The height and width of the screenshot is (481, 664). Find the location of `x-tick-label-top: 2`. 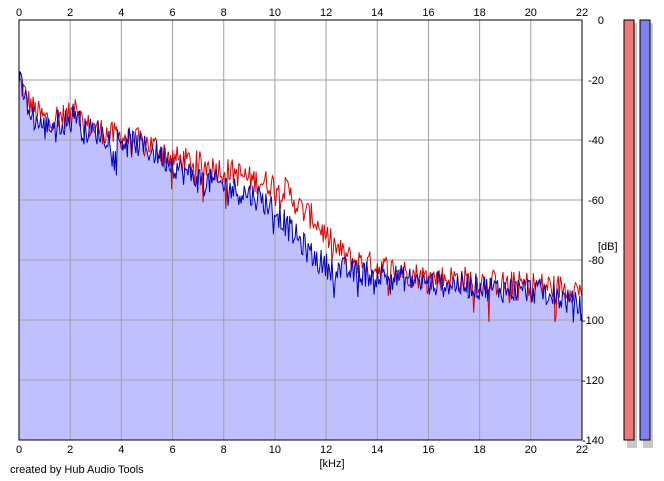

x-tick-label-top: 2 is located at coordinates (70, 13).